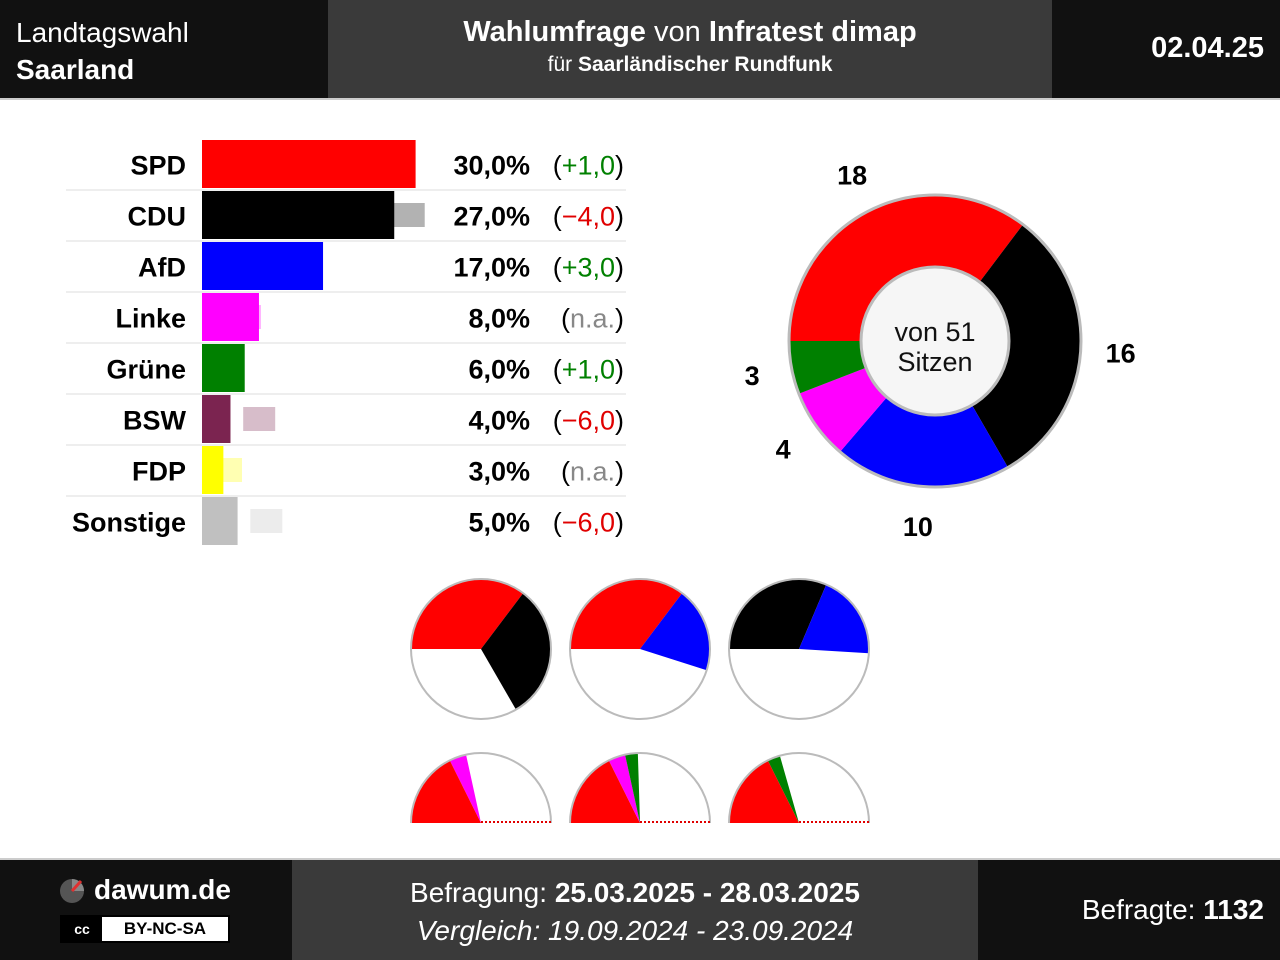  I want to click on value-label: 30,0%, so click(491, 166).